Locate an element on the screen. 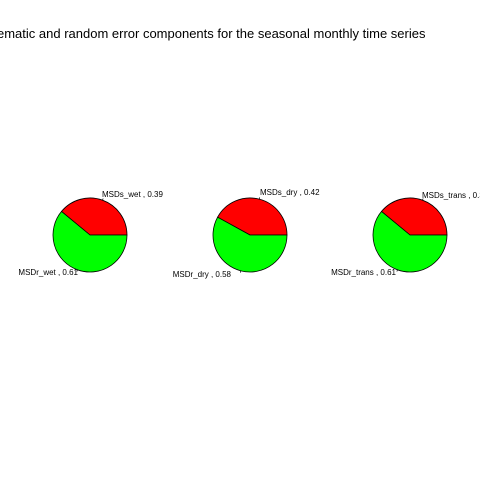 Image resolution: width=480 pixels, height=480 pixels. slice-label: MSDr_trans , 0.61 is located at coordinates (363, 272).